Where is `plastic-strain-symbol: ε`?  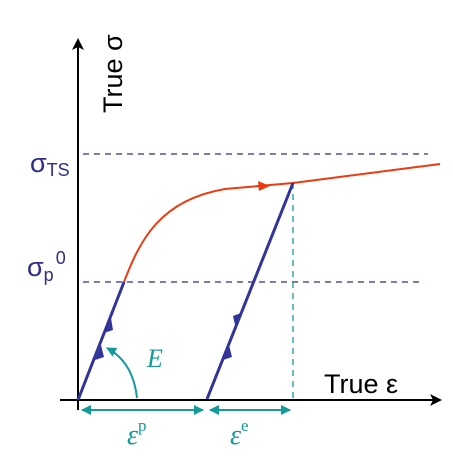
plastic-strain-symbol: ε is located at coordinates (132, 435).